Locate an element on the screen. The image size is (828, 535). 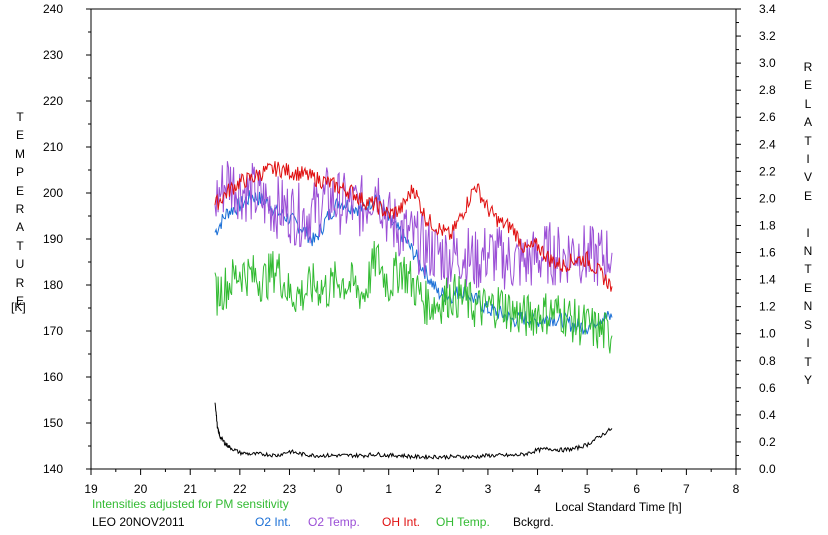
sensitivity-note: Intensities adjusted for PM sensitivity is located at coordinates (190, 504).